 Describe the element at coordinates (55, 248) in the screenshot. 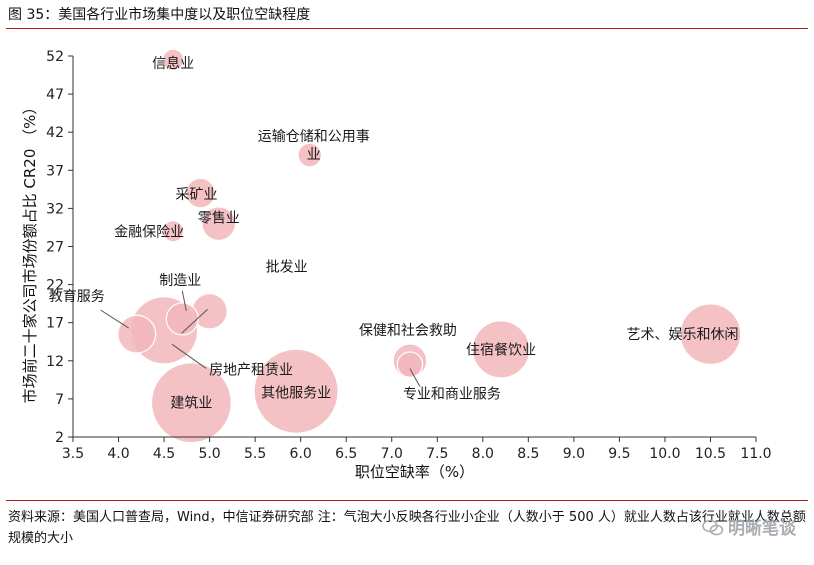

I see `y-tick-label: 27` at that location.